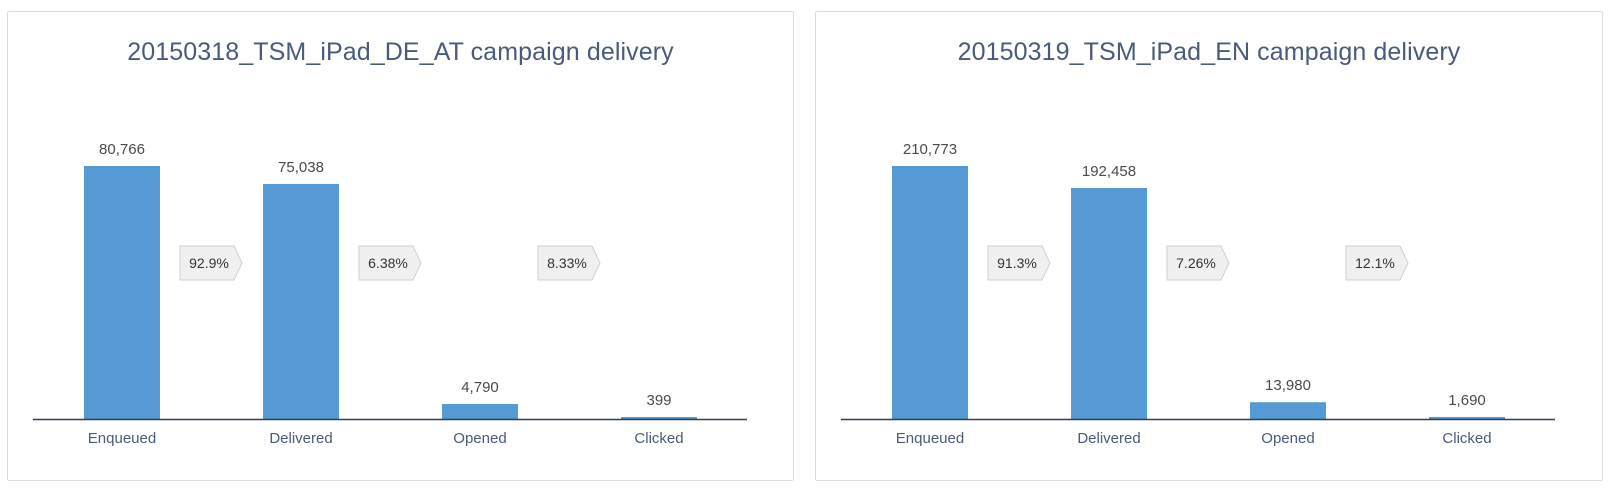 The width and height of the screenshot is (1610, 490). I want to click on conversion-rate-label: 8.33%, so click(567, 263).